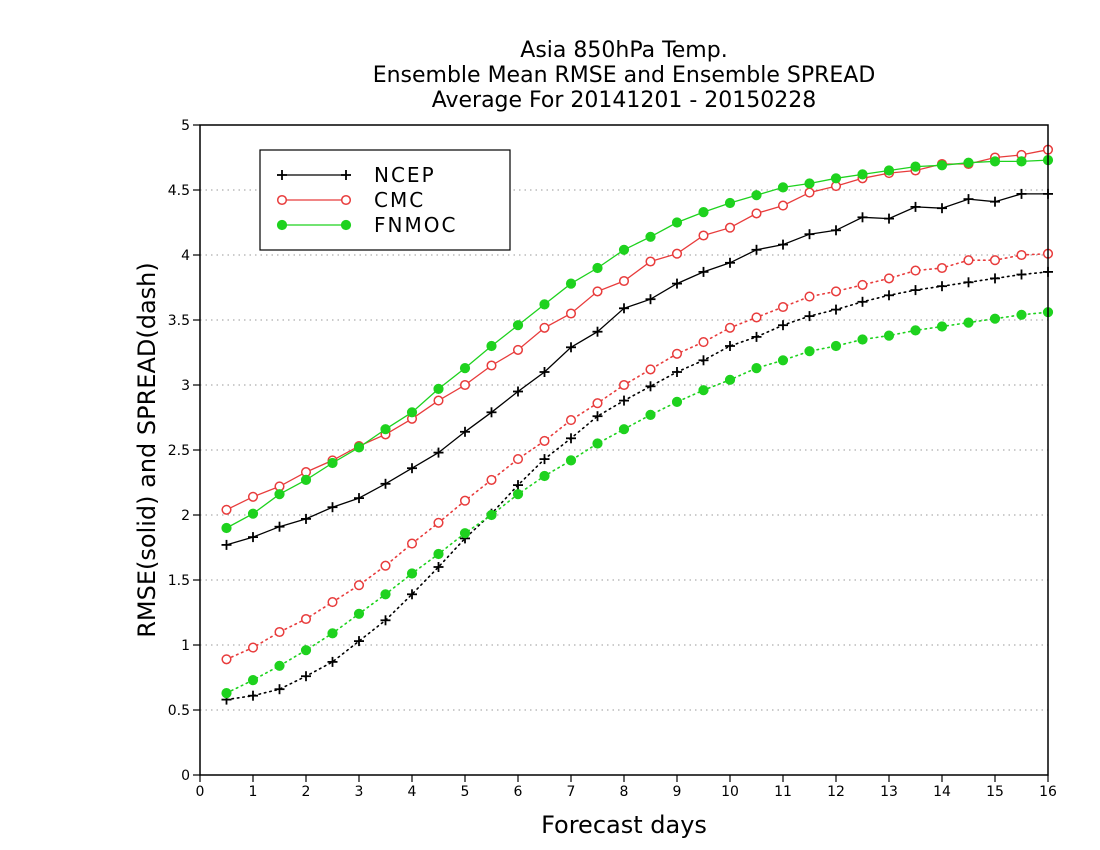 This screenshot has height=850, width=1100. What do you see at coordinates (185, 126) in the screenshot?
I see `y-tick-label: 5` at bounding box center [185, 126].